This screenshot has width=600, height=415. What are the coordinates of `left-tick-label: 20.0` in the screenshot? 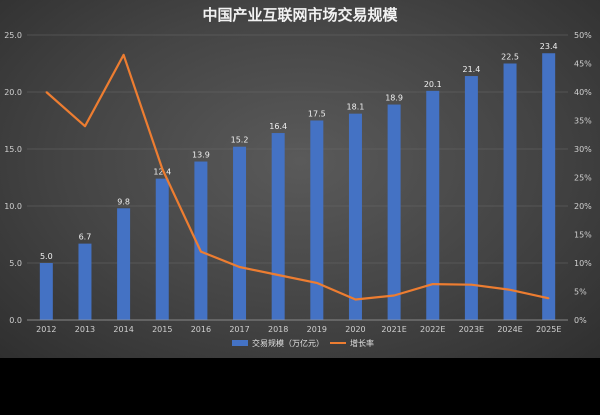 It's located at (13, 92).